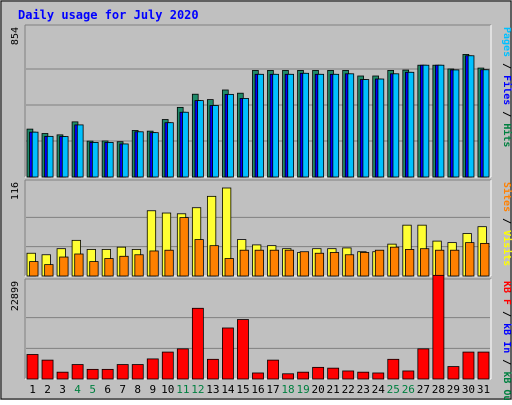  What do you see at coordinates (228, 389) in the screenshot?
I see `x-tick-label-day-14: 14` at bounding box center [228, 389].